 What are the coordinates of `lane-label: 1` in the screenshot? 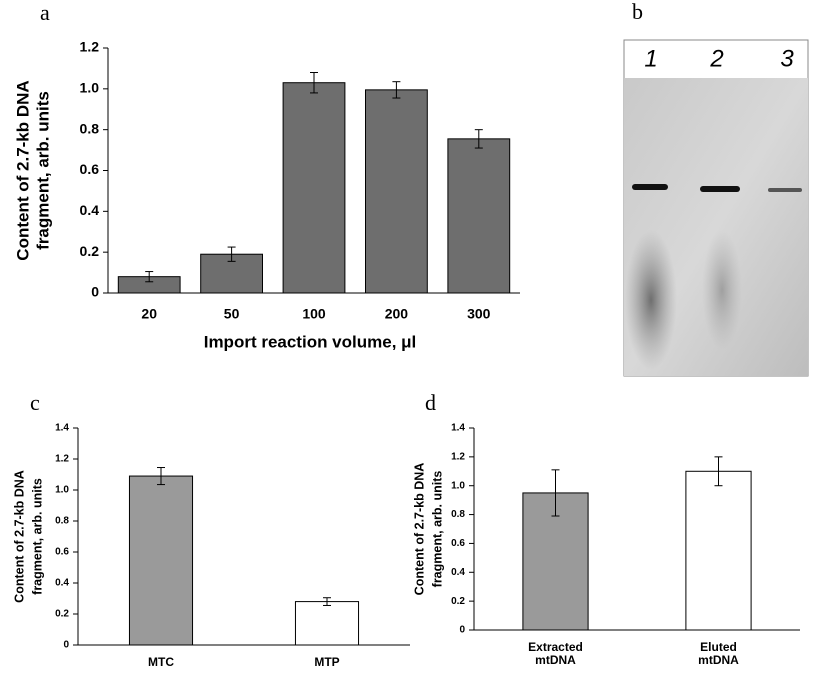 It's located at (650, 58).